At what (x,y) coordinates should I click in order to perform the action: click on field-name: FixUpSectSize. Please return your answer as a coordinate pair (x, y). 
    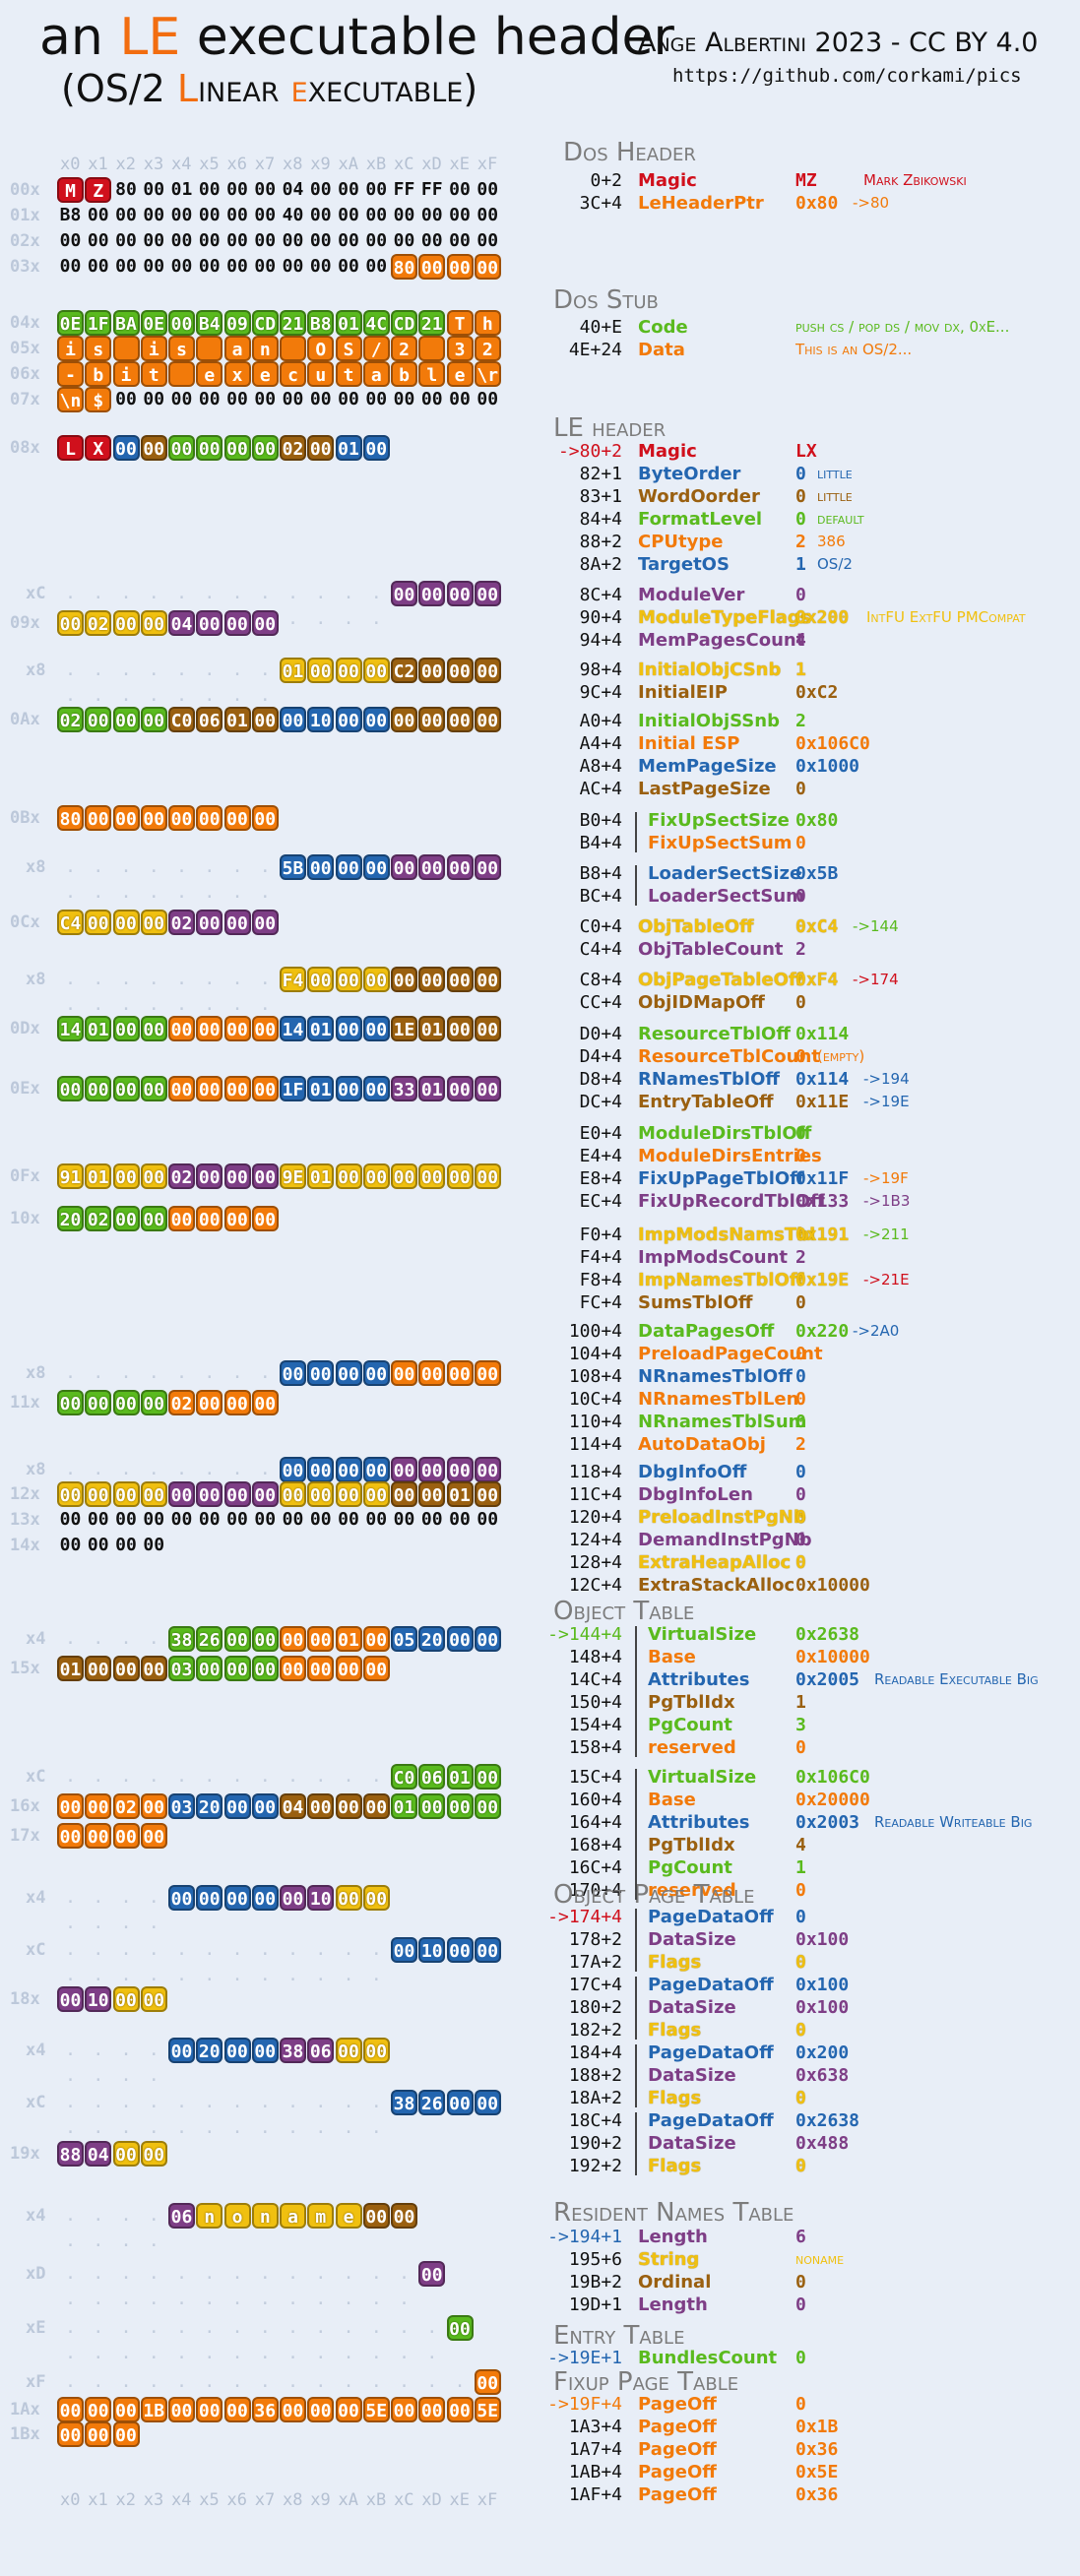
    Looking at the image, I should click on (719, 820).